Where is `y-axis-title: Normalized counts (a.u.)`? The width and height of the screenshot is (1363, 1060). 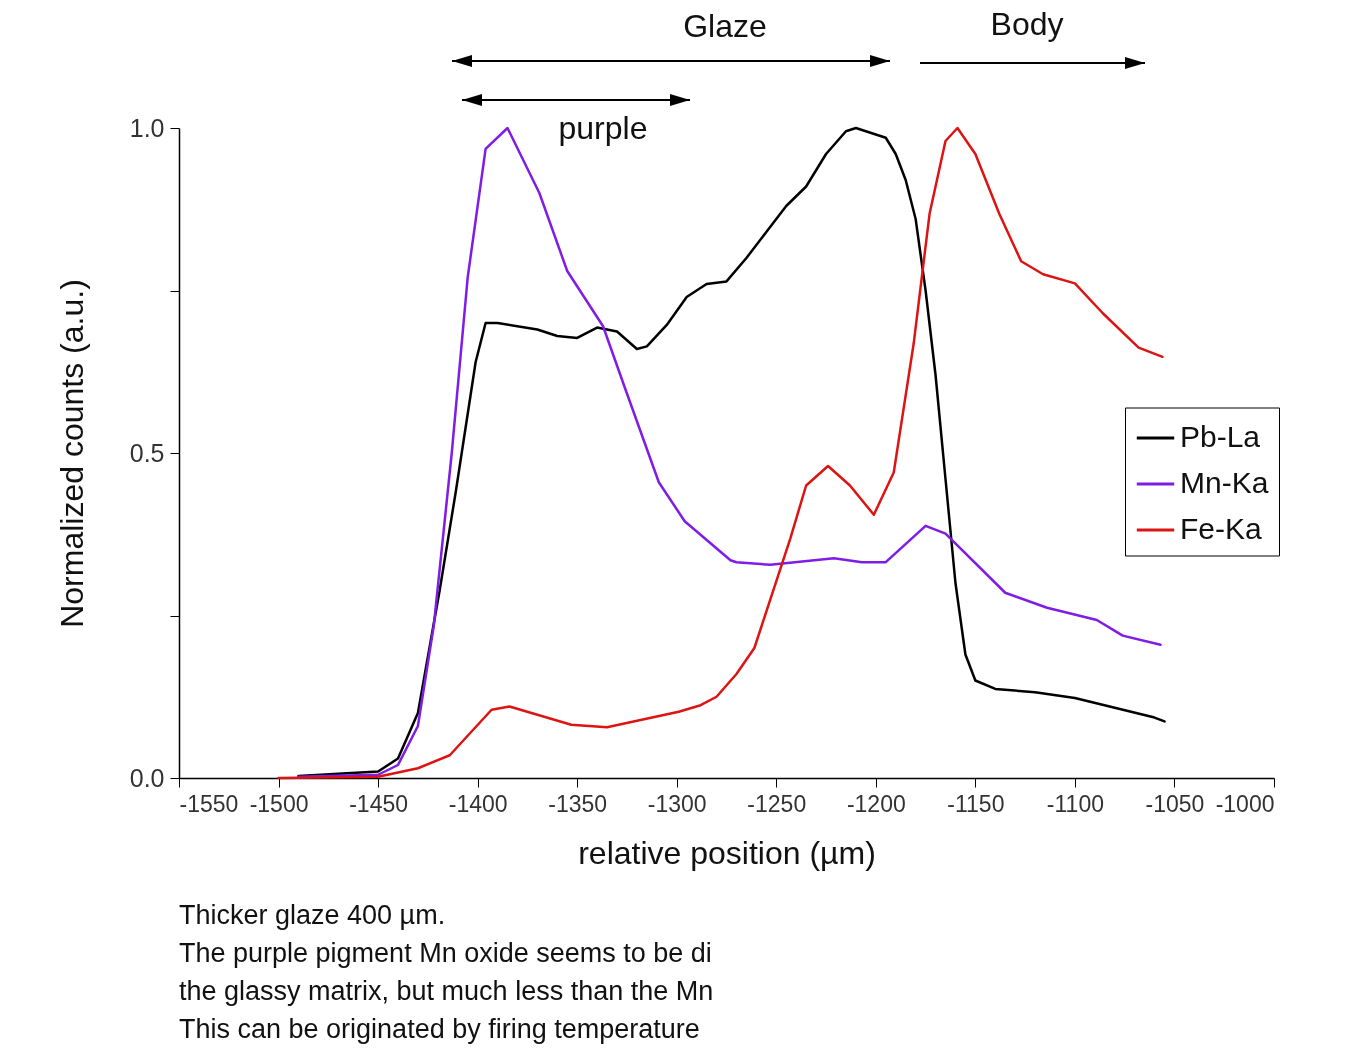 y-axis-title: Normalized counts (a.u.) is located at coordinates (71, 453).